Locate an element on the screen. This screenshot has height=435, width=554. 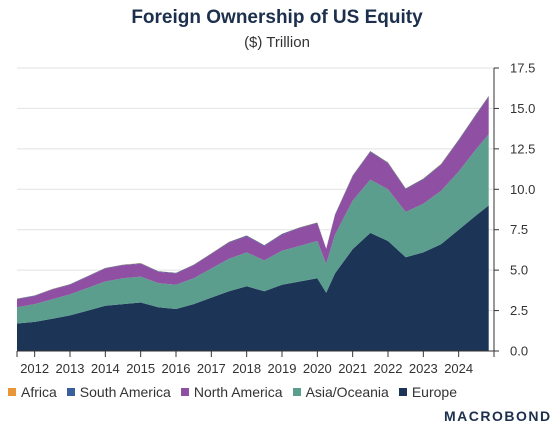
legend-label: Europe is located at coordinates (434, 392).